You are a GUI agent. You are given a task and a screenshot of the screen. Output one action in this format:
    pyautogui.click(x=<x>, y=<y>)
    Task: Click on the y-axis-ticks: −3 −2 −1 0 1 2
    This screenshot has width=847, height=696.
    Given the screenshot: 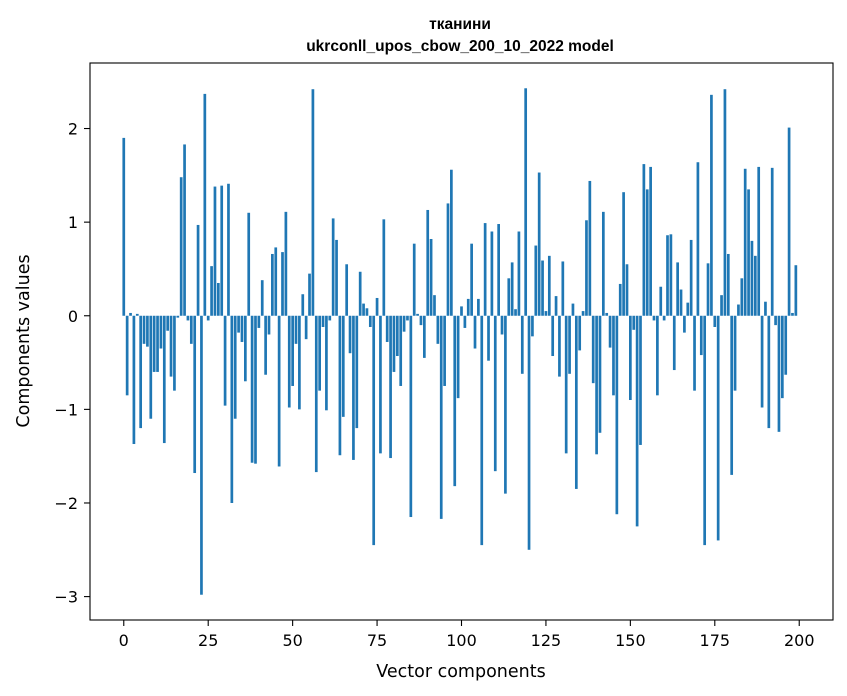 What is the action you would take?
    pyautogui.click(x=72, y=363)
    